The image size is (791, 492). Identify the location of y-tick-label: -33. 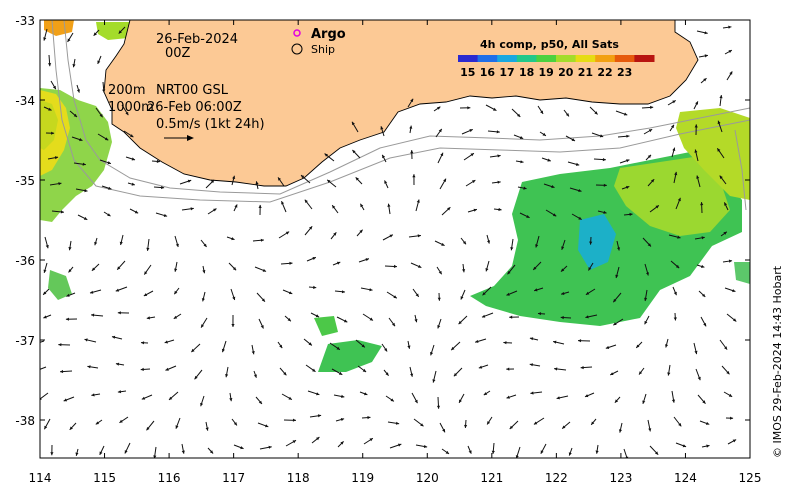
(25, 21).